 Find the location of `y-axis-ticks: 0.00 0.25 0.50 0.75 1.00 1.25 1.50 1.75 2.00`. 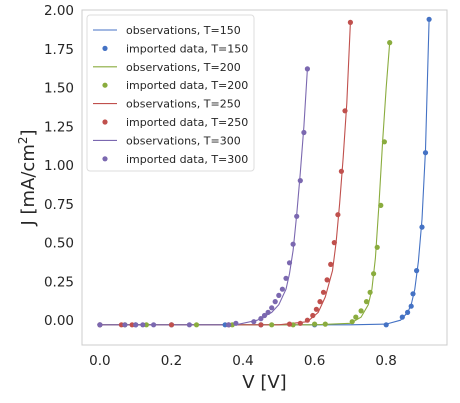

y-axis-ticks: 0.00 0.25 0.50 0.75 1.00 1.25 1.50 1.75 2.00 is located at coordinates (59, 166).